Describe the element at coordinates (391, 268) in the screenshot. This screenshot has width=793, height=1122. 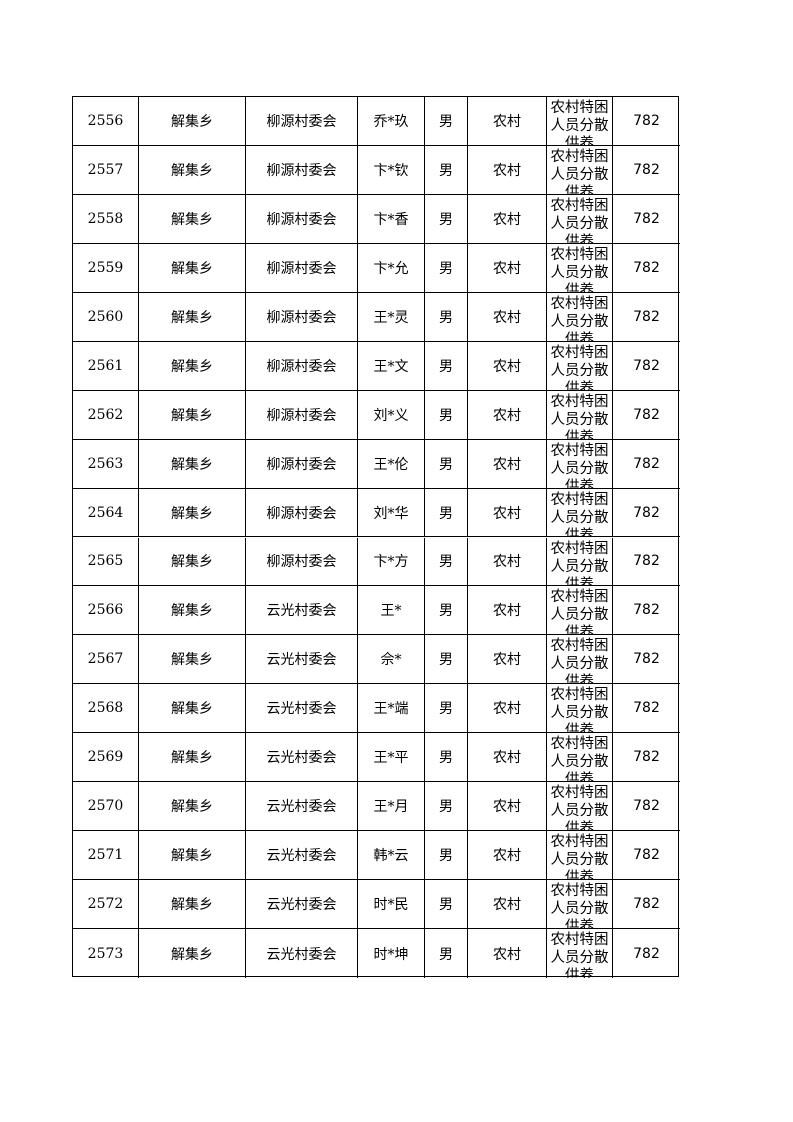
I see `person-name: 卞*允` at that location.